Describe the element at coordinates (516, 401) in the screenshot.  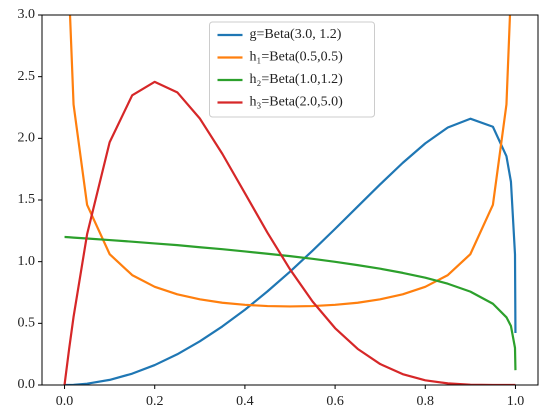
I see `x-tick-label: 1.0` at that location.